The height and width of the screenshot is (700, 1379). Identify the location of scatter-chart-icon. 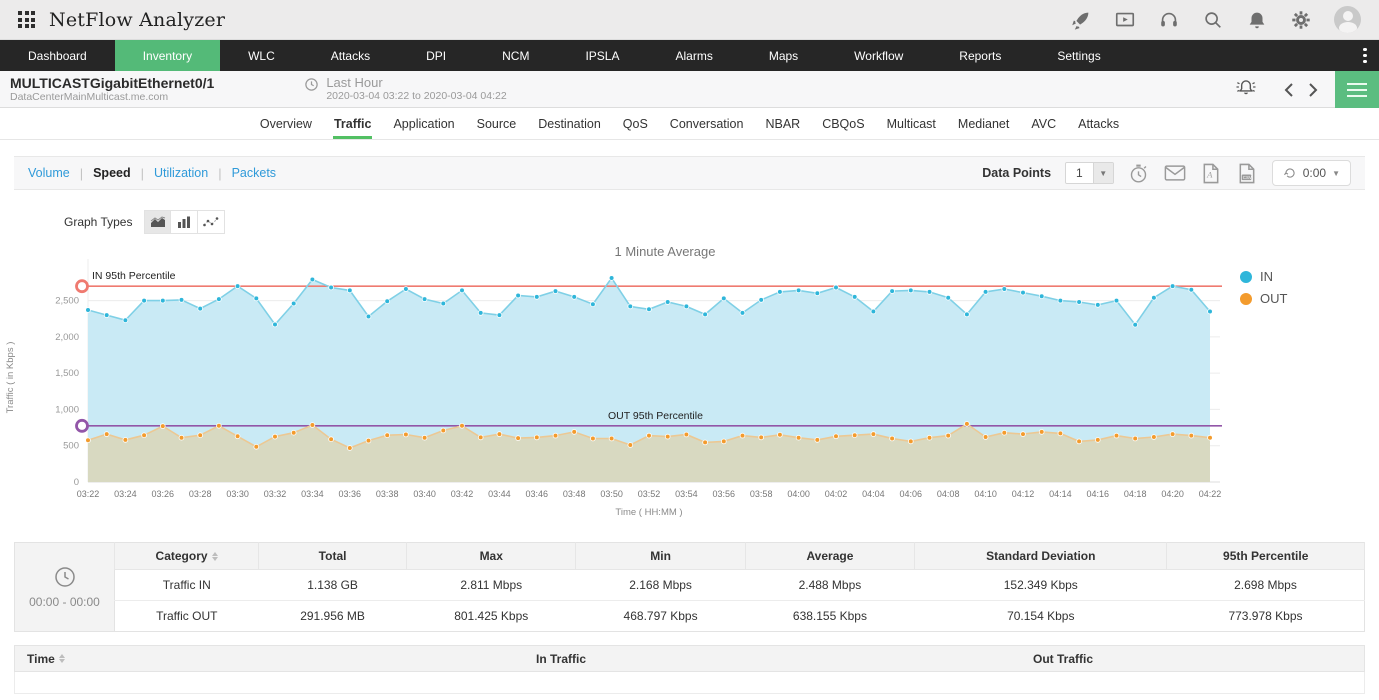
(211, 222).